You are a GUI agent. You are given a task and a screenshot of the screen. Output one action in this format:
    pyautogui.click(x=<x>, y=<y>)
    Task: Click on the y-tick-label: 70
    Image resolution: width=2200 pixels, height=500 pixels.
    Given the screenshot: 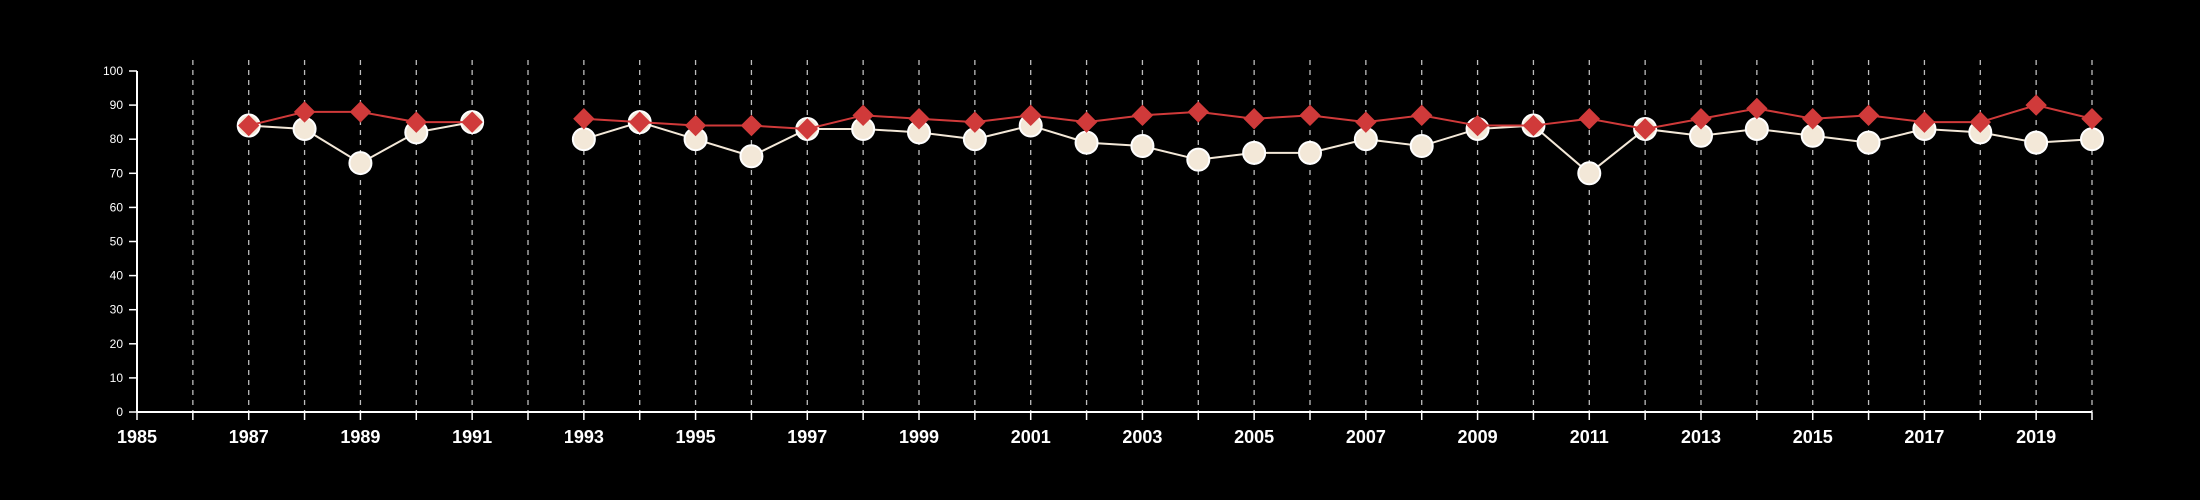 What is the action you would take?
    pyautogui.click(x=117, y=173)
    